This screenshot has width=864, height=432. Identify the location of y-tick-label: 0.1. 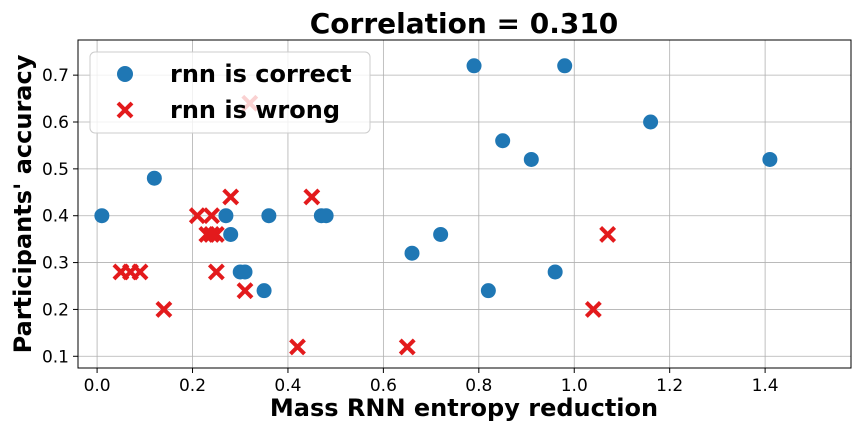
(55, 357).